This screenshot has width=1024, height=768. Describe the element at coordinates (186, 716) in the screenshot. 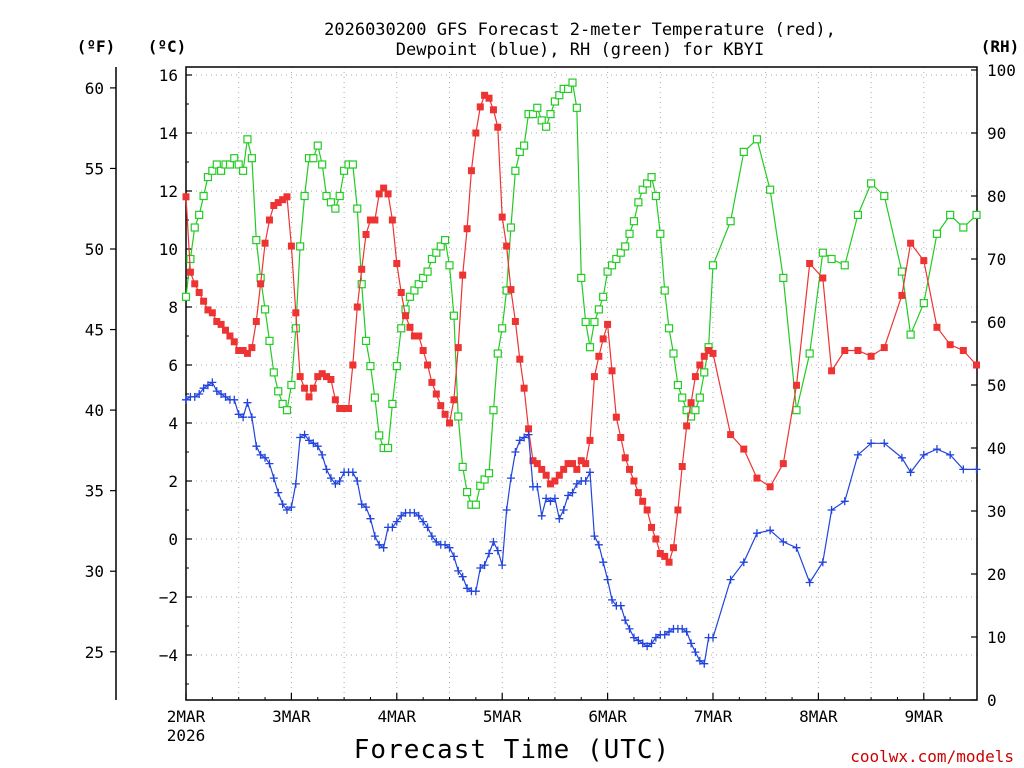

I see `time-tick-label: 2MAR` at that location.